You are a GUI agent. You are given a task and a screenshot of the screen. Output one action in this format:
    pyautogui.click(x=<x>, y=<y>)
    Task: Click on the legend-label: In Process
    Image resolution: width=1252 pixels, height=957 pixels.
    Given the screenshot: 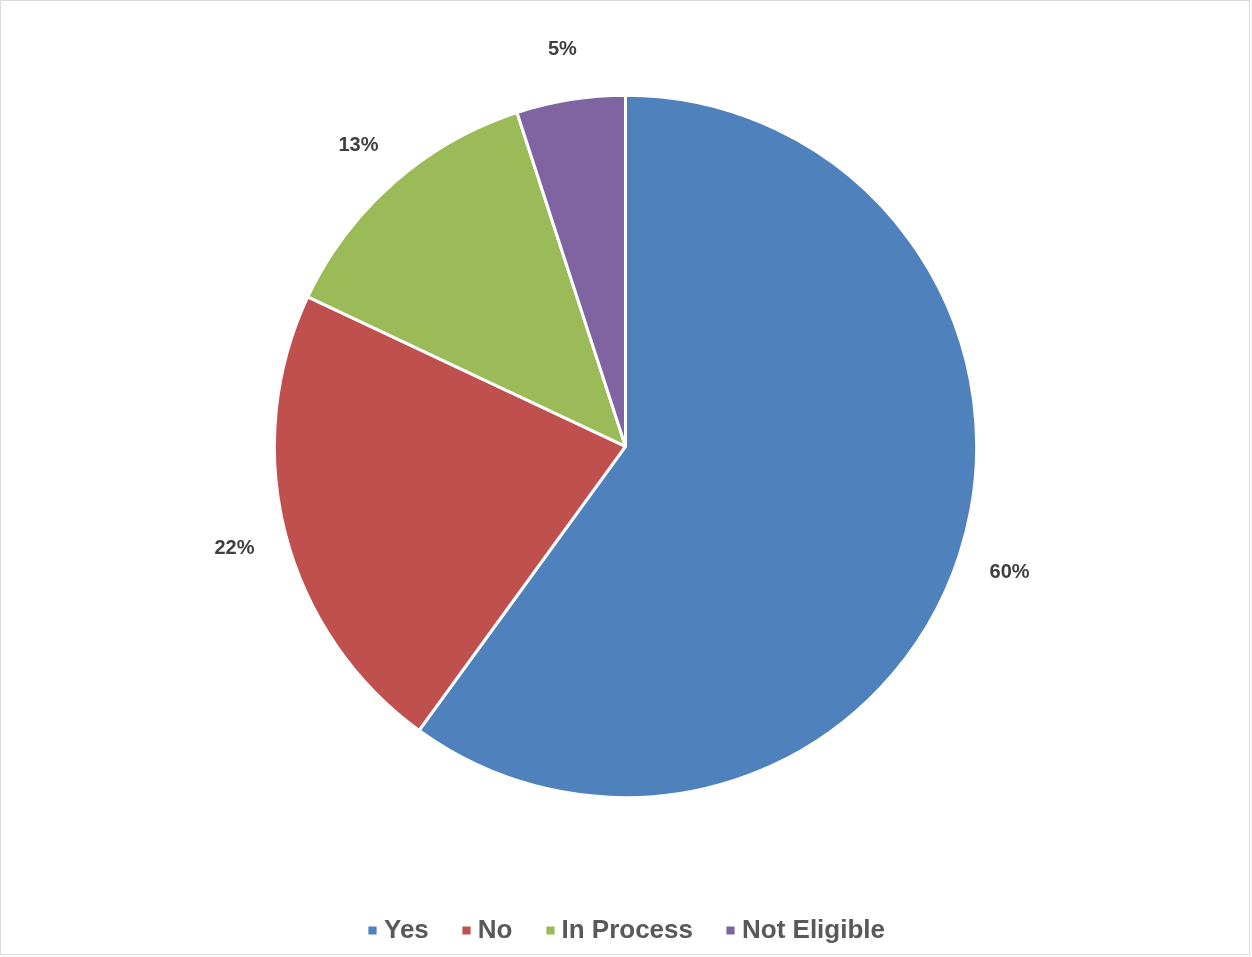 What is the action you would take?
    pyautogui.click(x=627, y=929)
    